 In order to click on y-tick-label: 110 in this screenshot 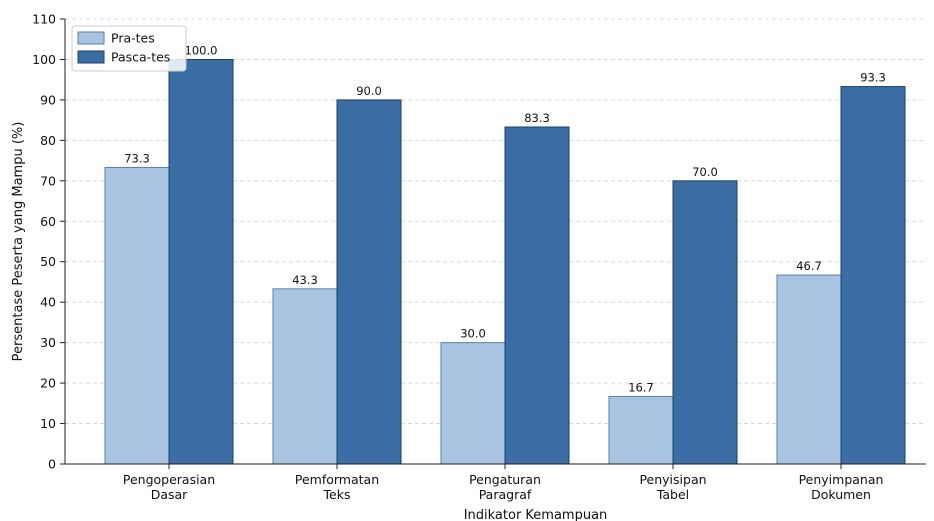, I will do `click(44, 19)`.